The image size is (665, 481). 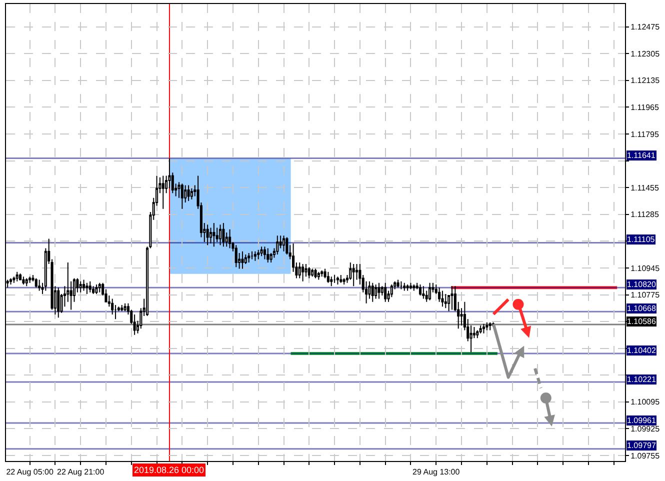 What do you see at coordinates (645, 187) in the screenshot?
I see `y-tick-label: 1.11455` at bounding box center [645, 187].